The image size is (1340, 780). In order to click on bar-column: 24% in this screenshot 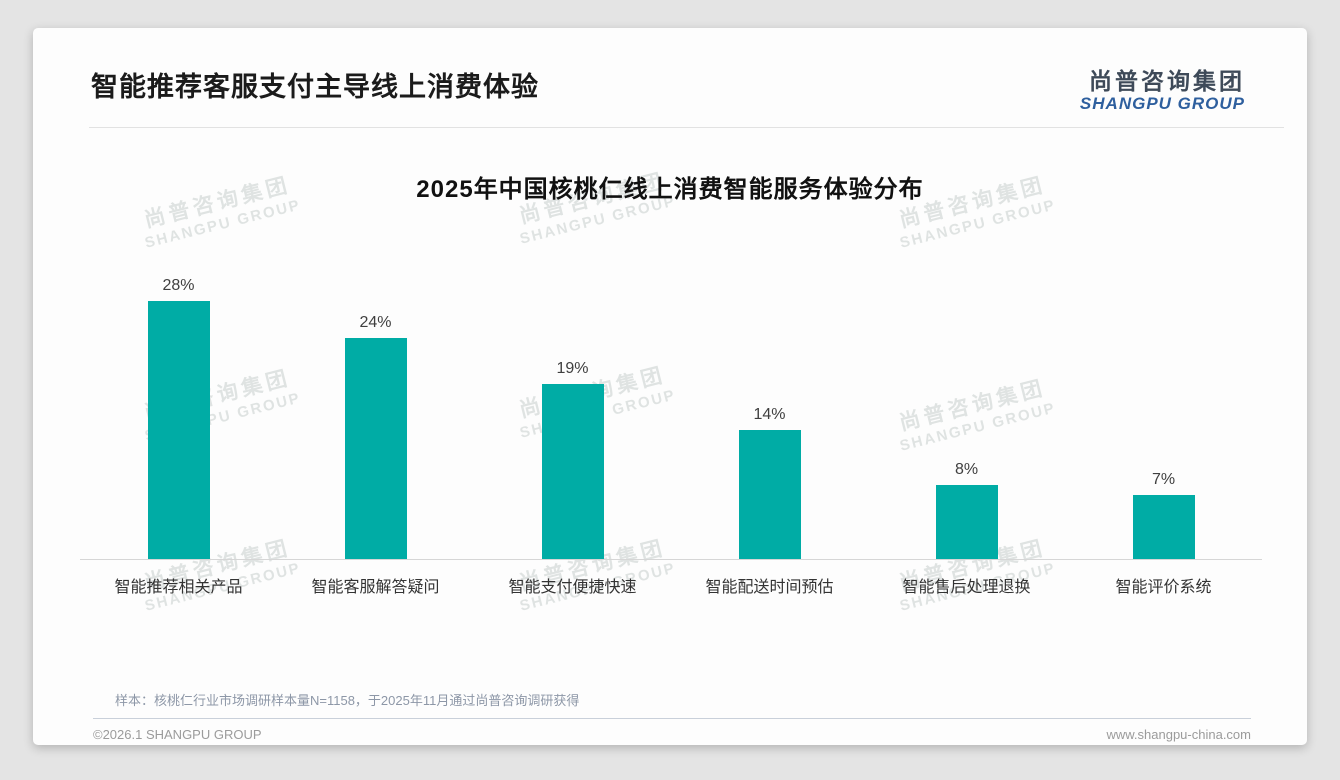, I will do `click(375, 436)`.